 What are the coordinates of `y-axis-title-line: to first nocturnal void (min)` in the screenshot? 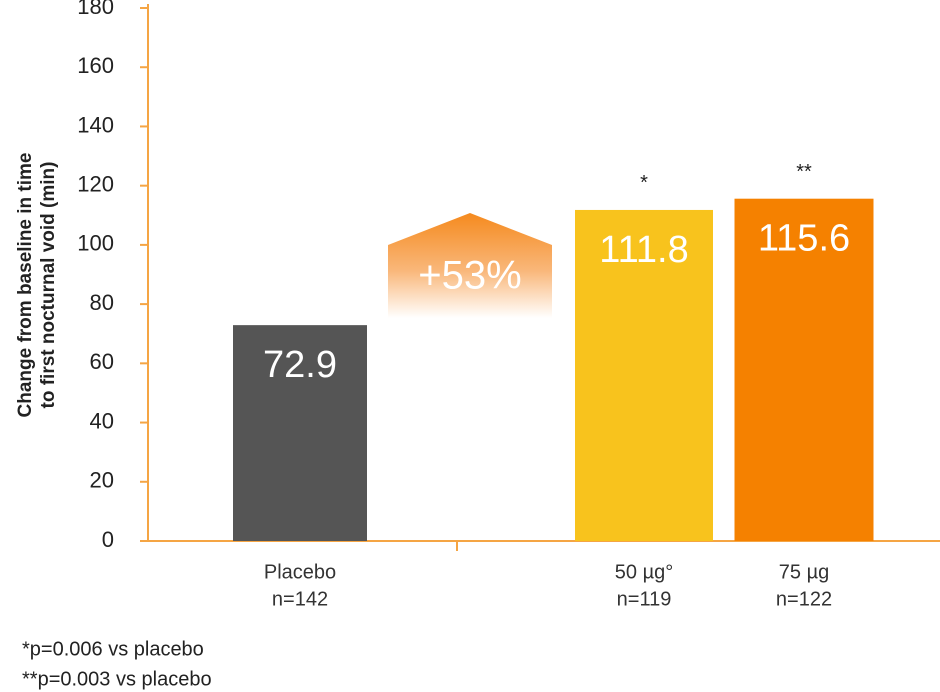 It's located at (48, 285).